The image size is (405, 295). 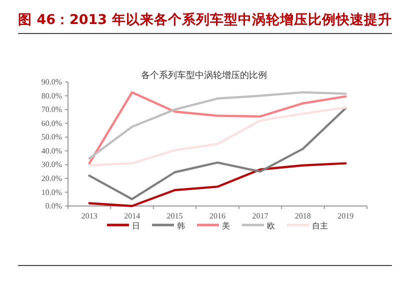 I want to click on x-tick-label: 2016, so click(x=218, y=216).